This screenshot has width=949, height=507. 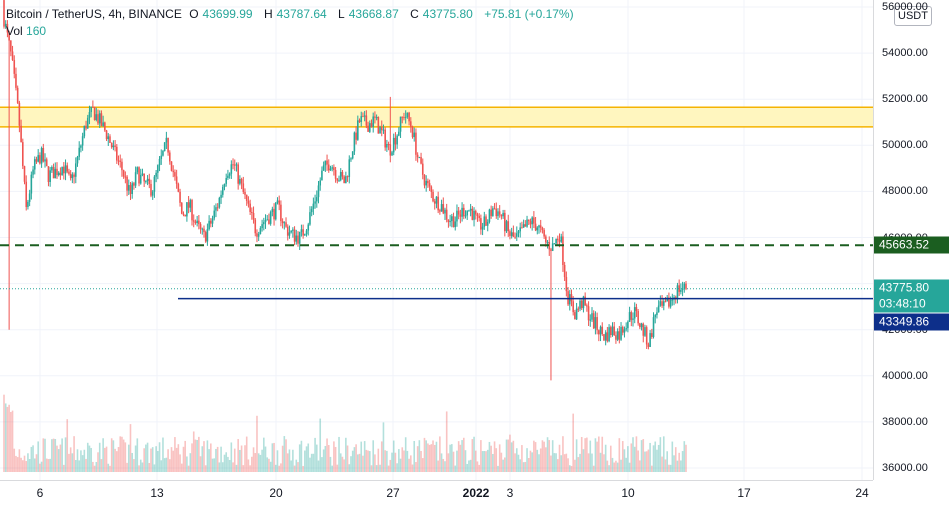 I want to click on time-axis: 6 13 20 27 2022 3 10 17 24, so click(x=436, y=493).